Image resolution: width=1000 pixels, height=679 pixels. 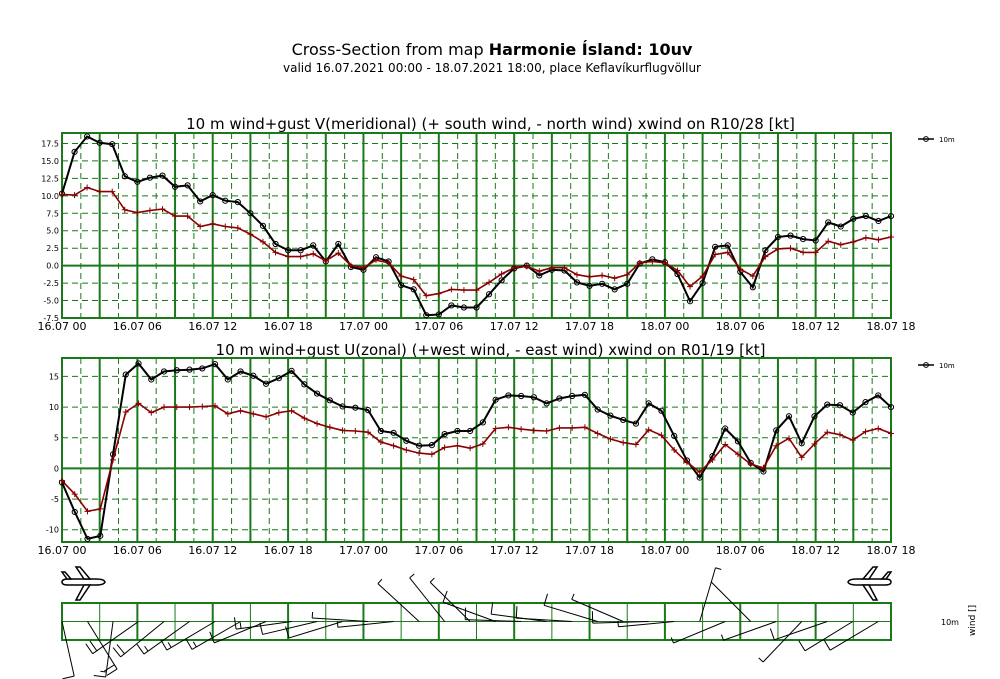 I want to click on y-tick-label: -2.5, so click(x=51, y=283).